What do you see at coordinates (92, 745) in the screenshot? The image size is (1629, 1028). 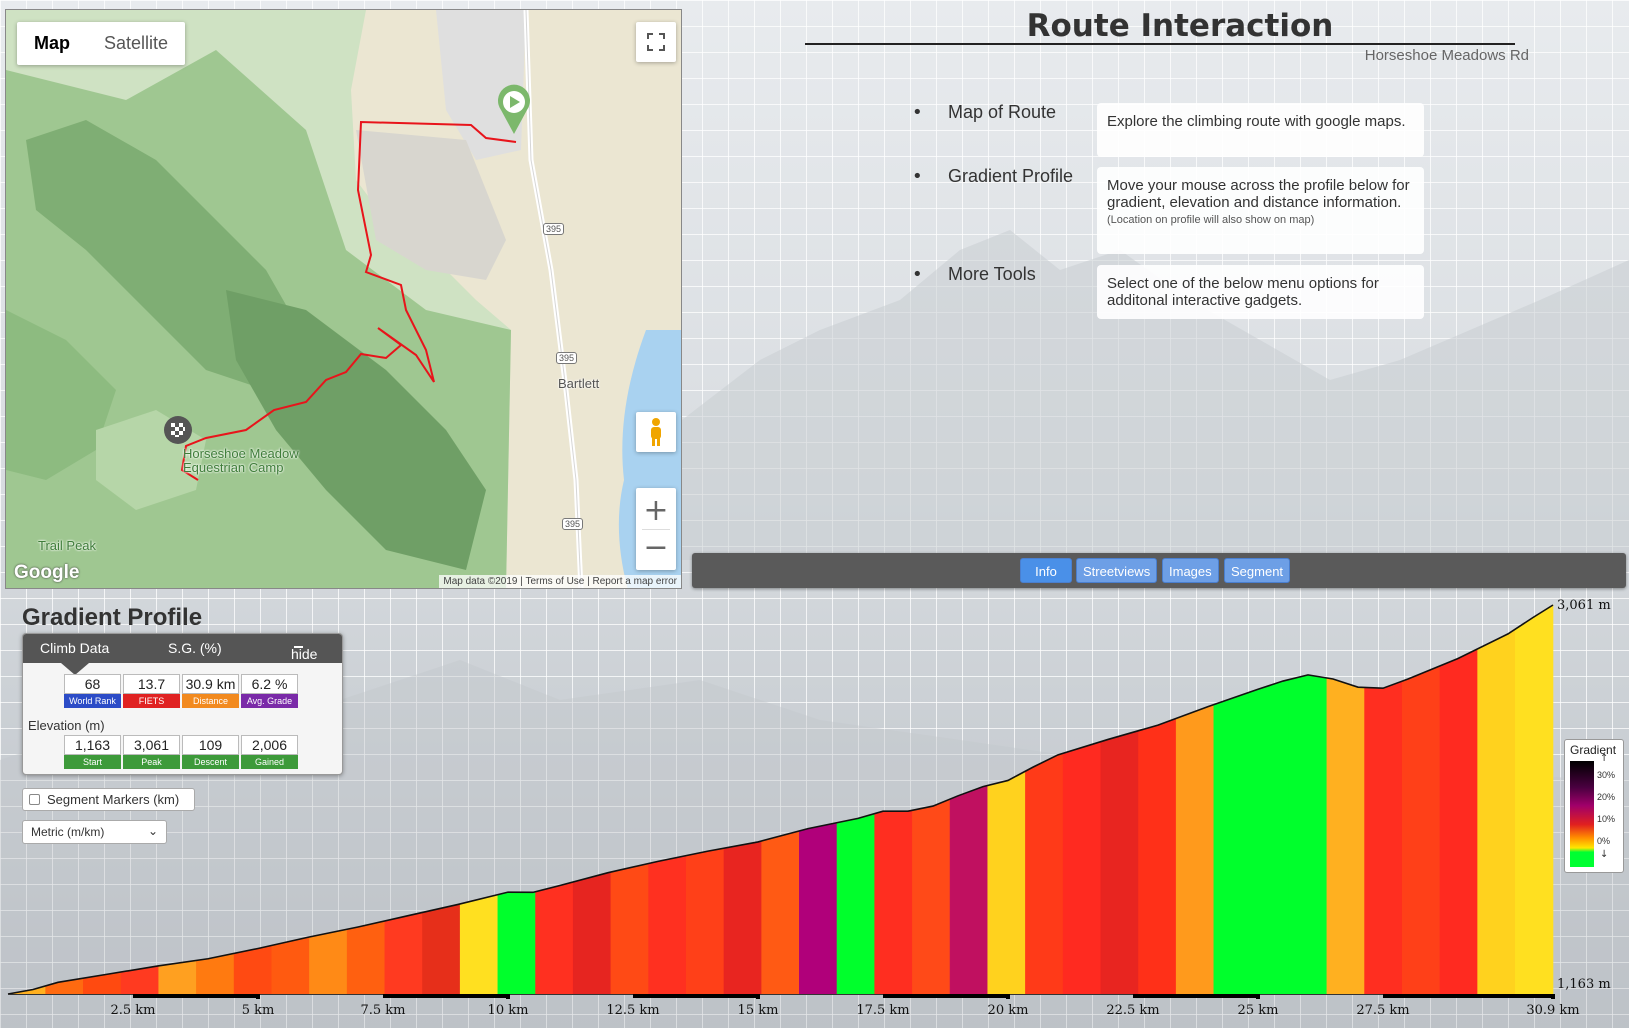 I see `start-elev-value: 1,163` at bounding box center [92, 745].